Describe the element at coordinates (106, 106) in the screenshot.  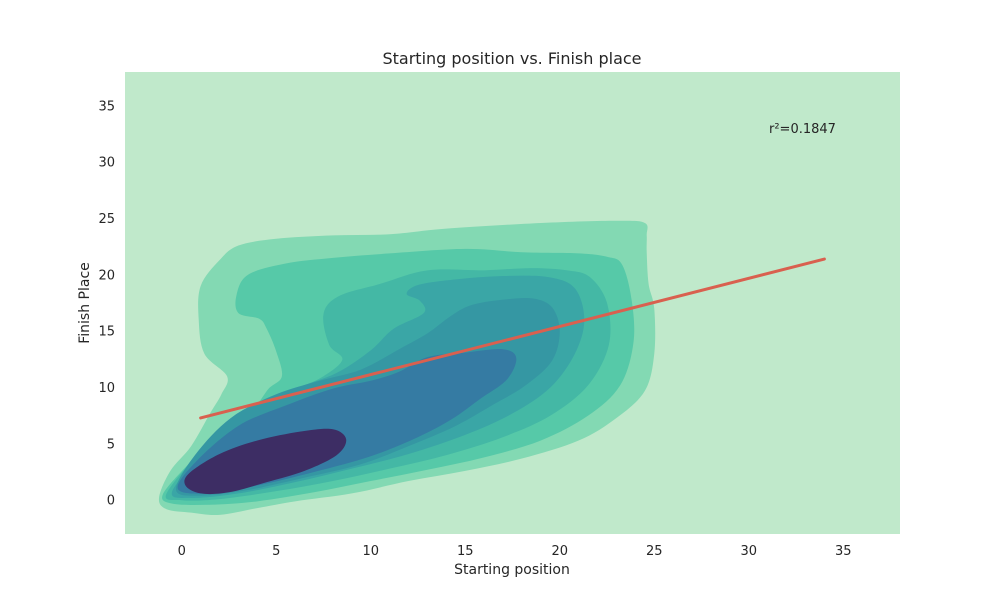
I see `y-tick-label: 35` at that location.